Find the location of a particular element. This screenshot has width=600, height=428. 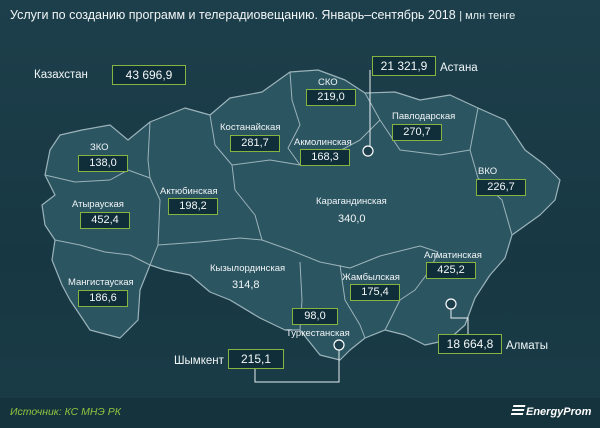

karaganda-value: 340,0 is located at coordinates (352, 219).